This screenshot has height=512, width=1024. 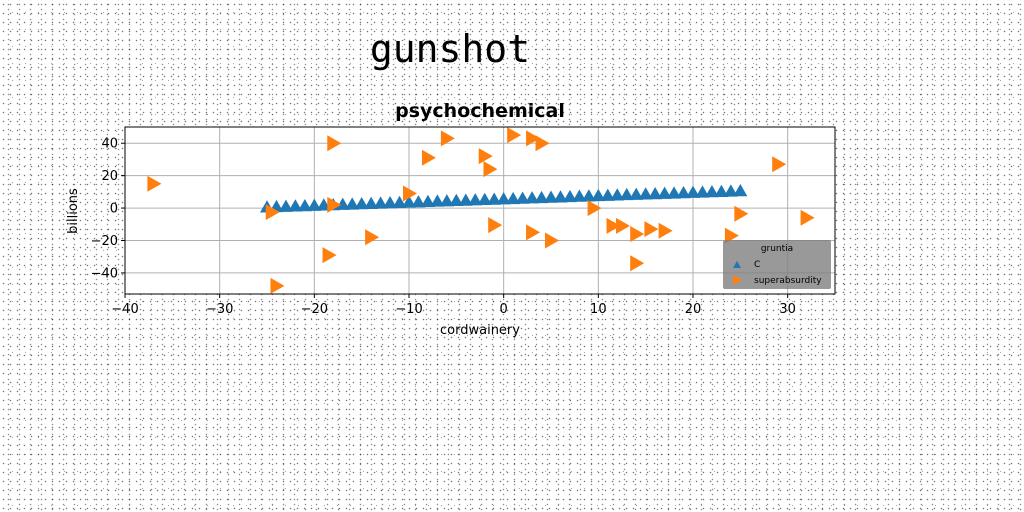 What do you see at coordinates (73, 211) in the screenshot?
I see `y-axis-label: billions` at bounding box center [73, 211].